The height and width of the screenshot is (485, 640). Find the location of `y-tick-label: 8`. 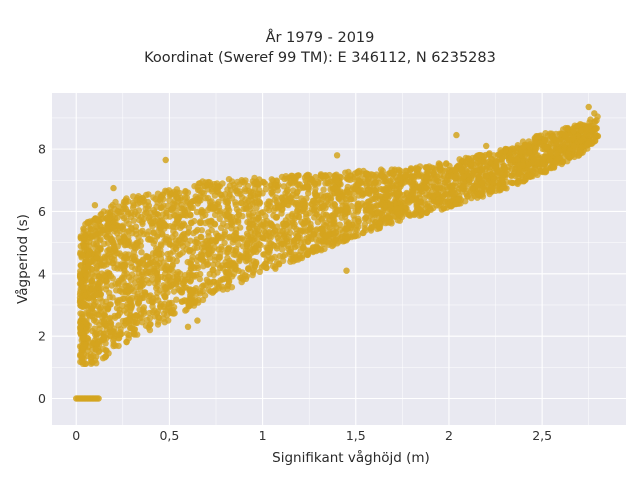

y-tick-label: 8 is located at coordinates (42, 149).